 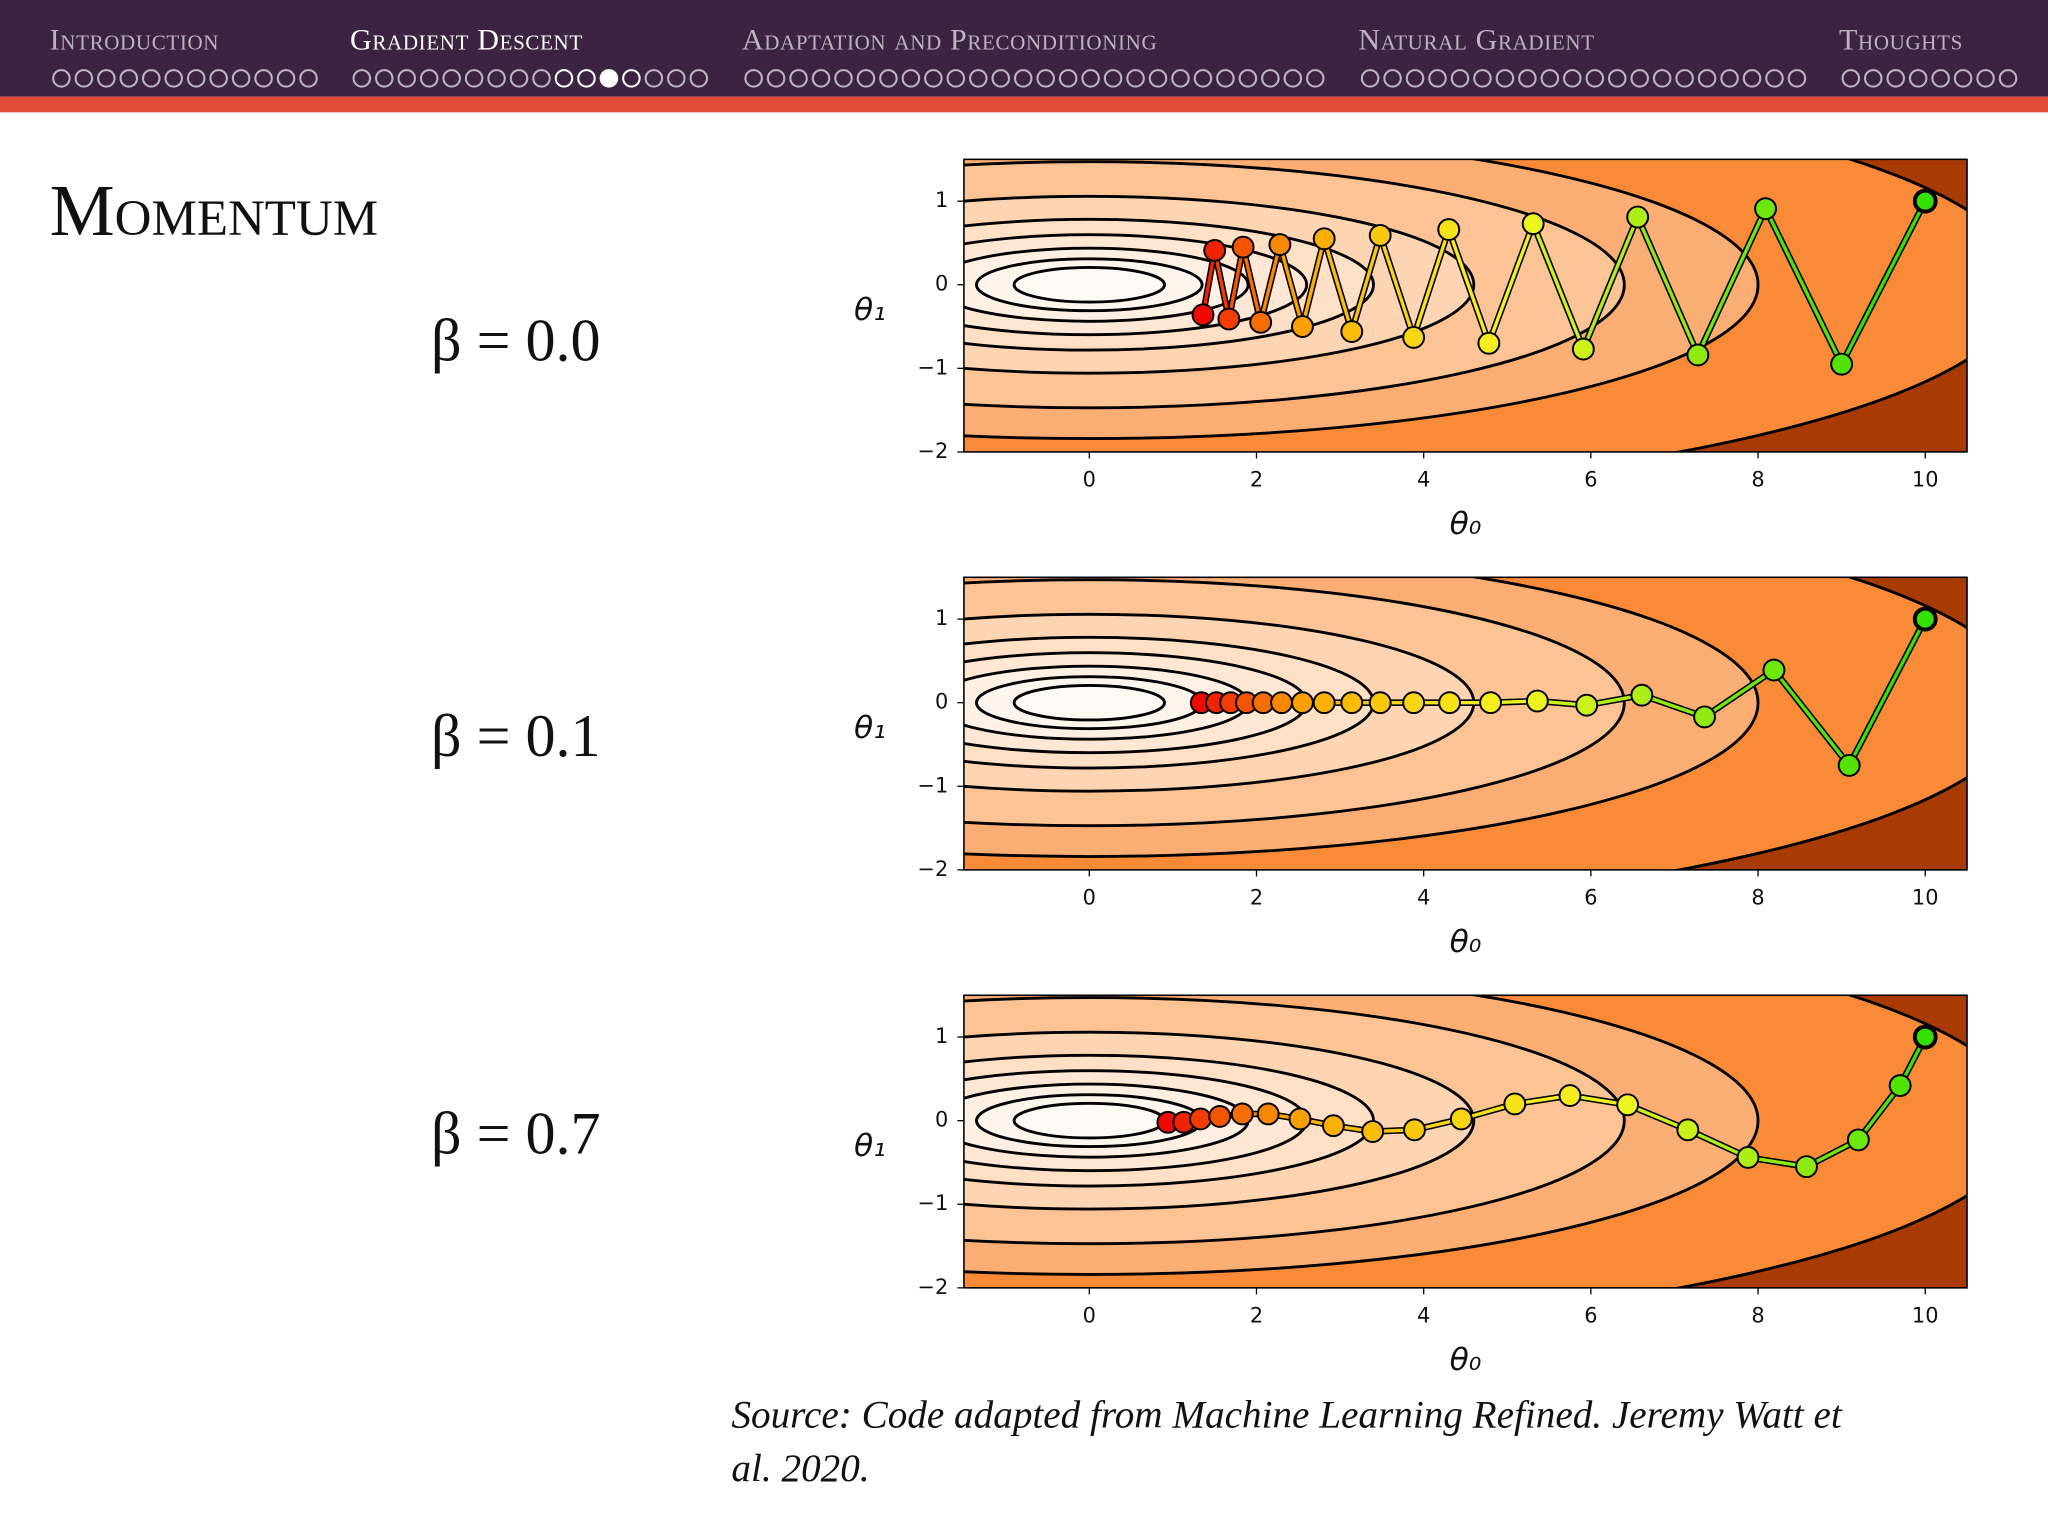 I want to click on contours, so click(x=1465, y=305).